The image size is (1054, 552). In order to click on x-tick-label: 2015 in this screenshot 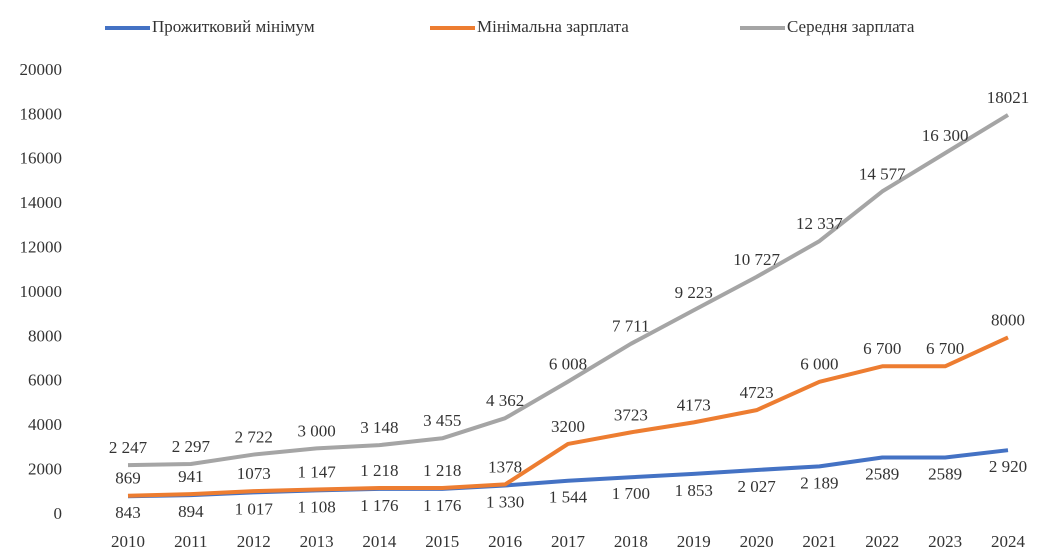, I will do `click(442, 541)`.